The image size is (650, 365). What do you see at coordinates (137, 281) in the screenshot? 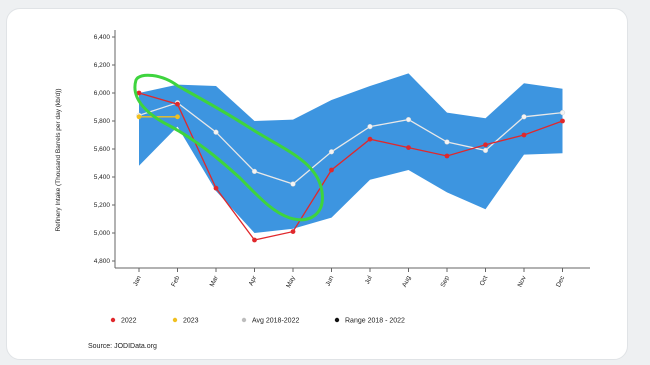
I see `x-tick-label: Jan` at bounding box center [137, 281].